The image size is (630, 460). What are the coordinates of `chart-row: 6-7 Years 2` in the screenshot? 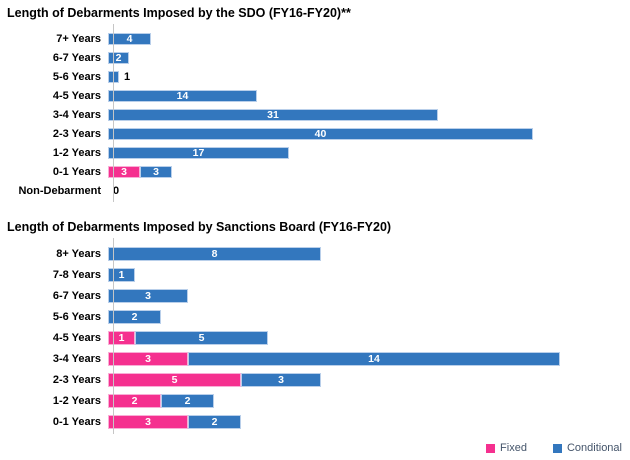 It's located at (318, 57).